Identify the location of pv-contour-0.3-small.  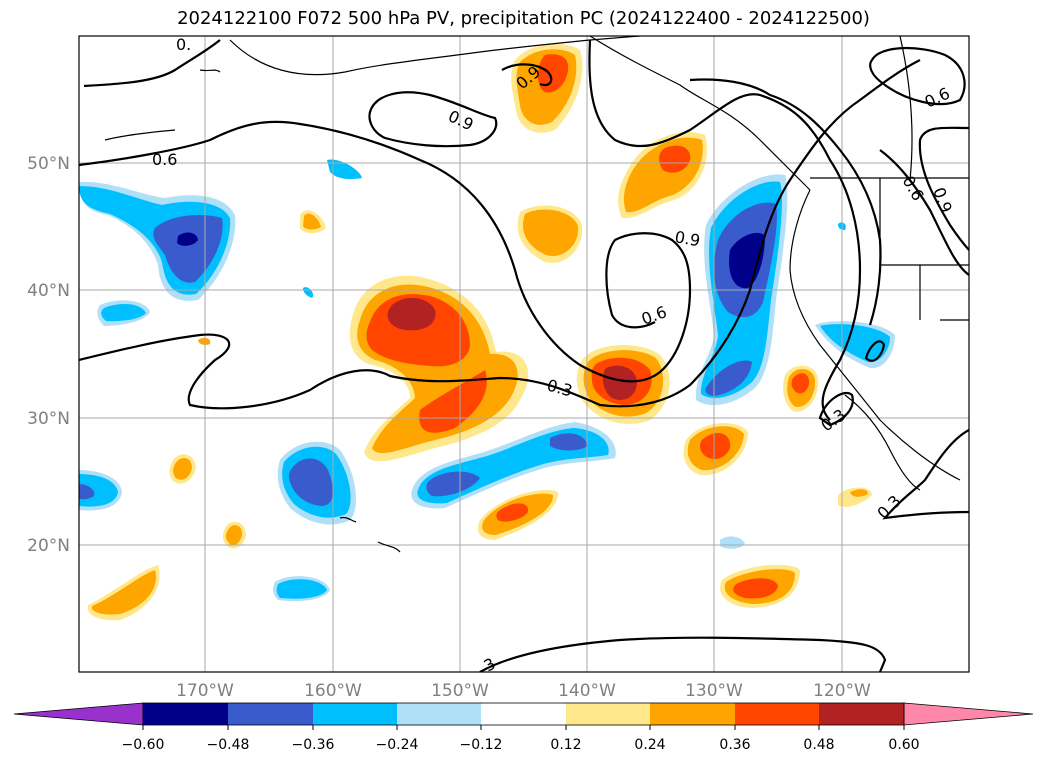
(836, 409).